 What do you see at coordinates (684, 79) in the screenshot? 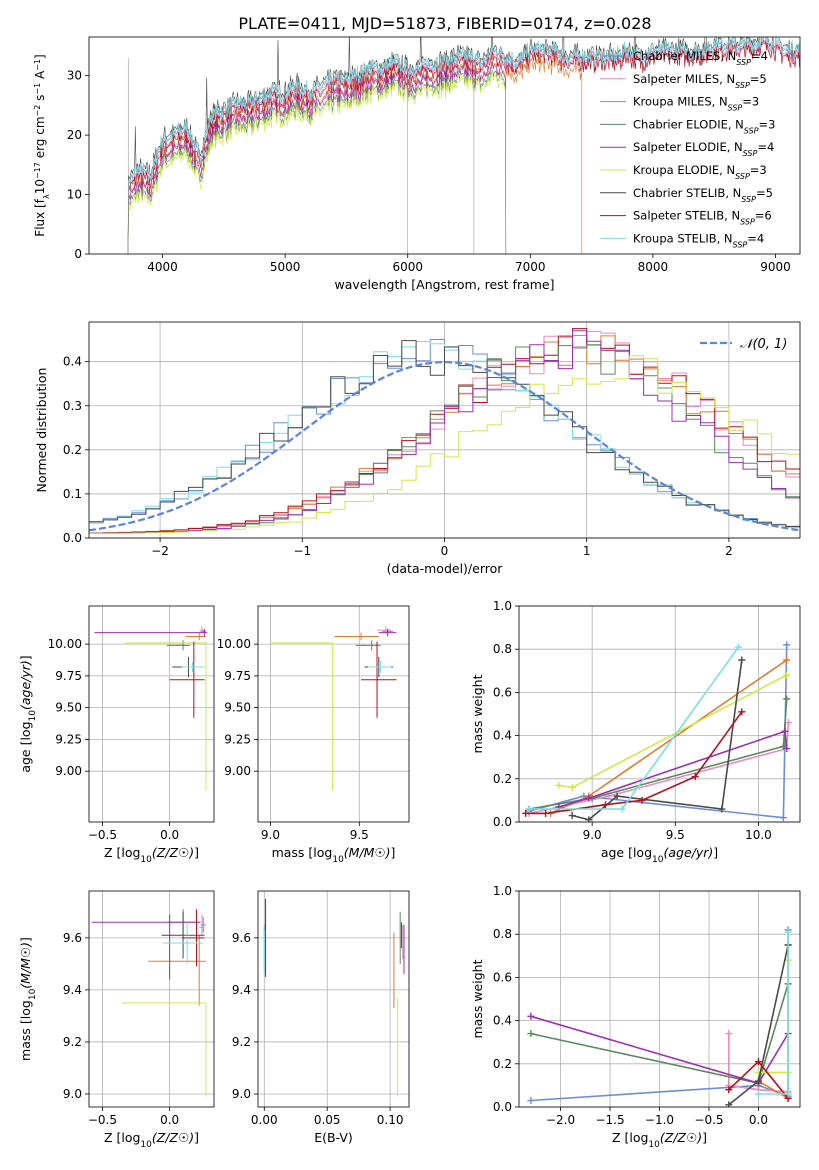
I see `legend-text: Salpeter MILES, N` at bounding box center [684, 79].